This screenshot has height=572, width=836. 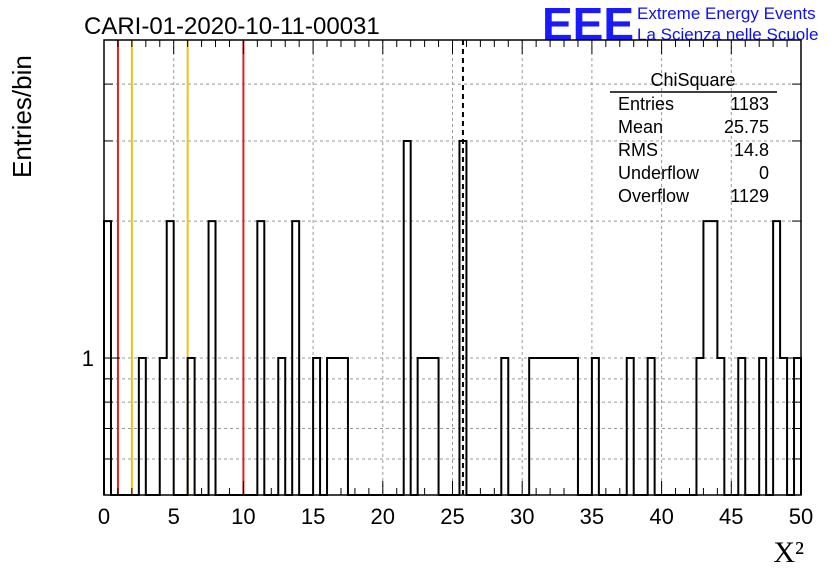 I want to click on stats-row-value: 0, so click(x=764, y=173).